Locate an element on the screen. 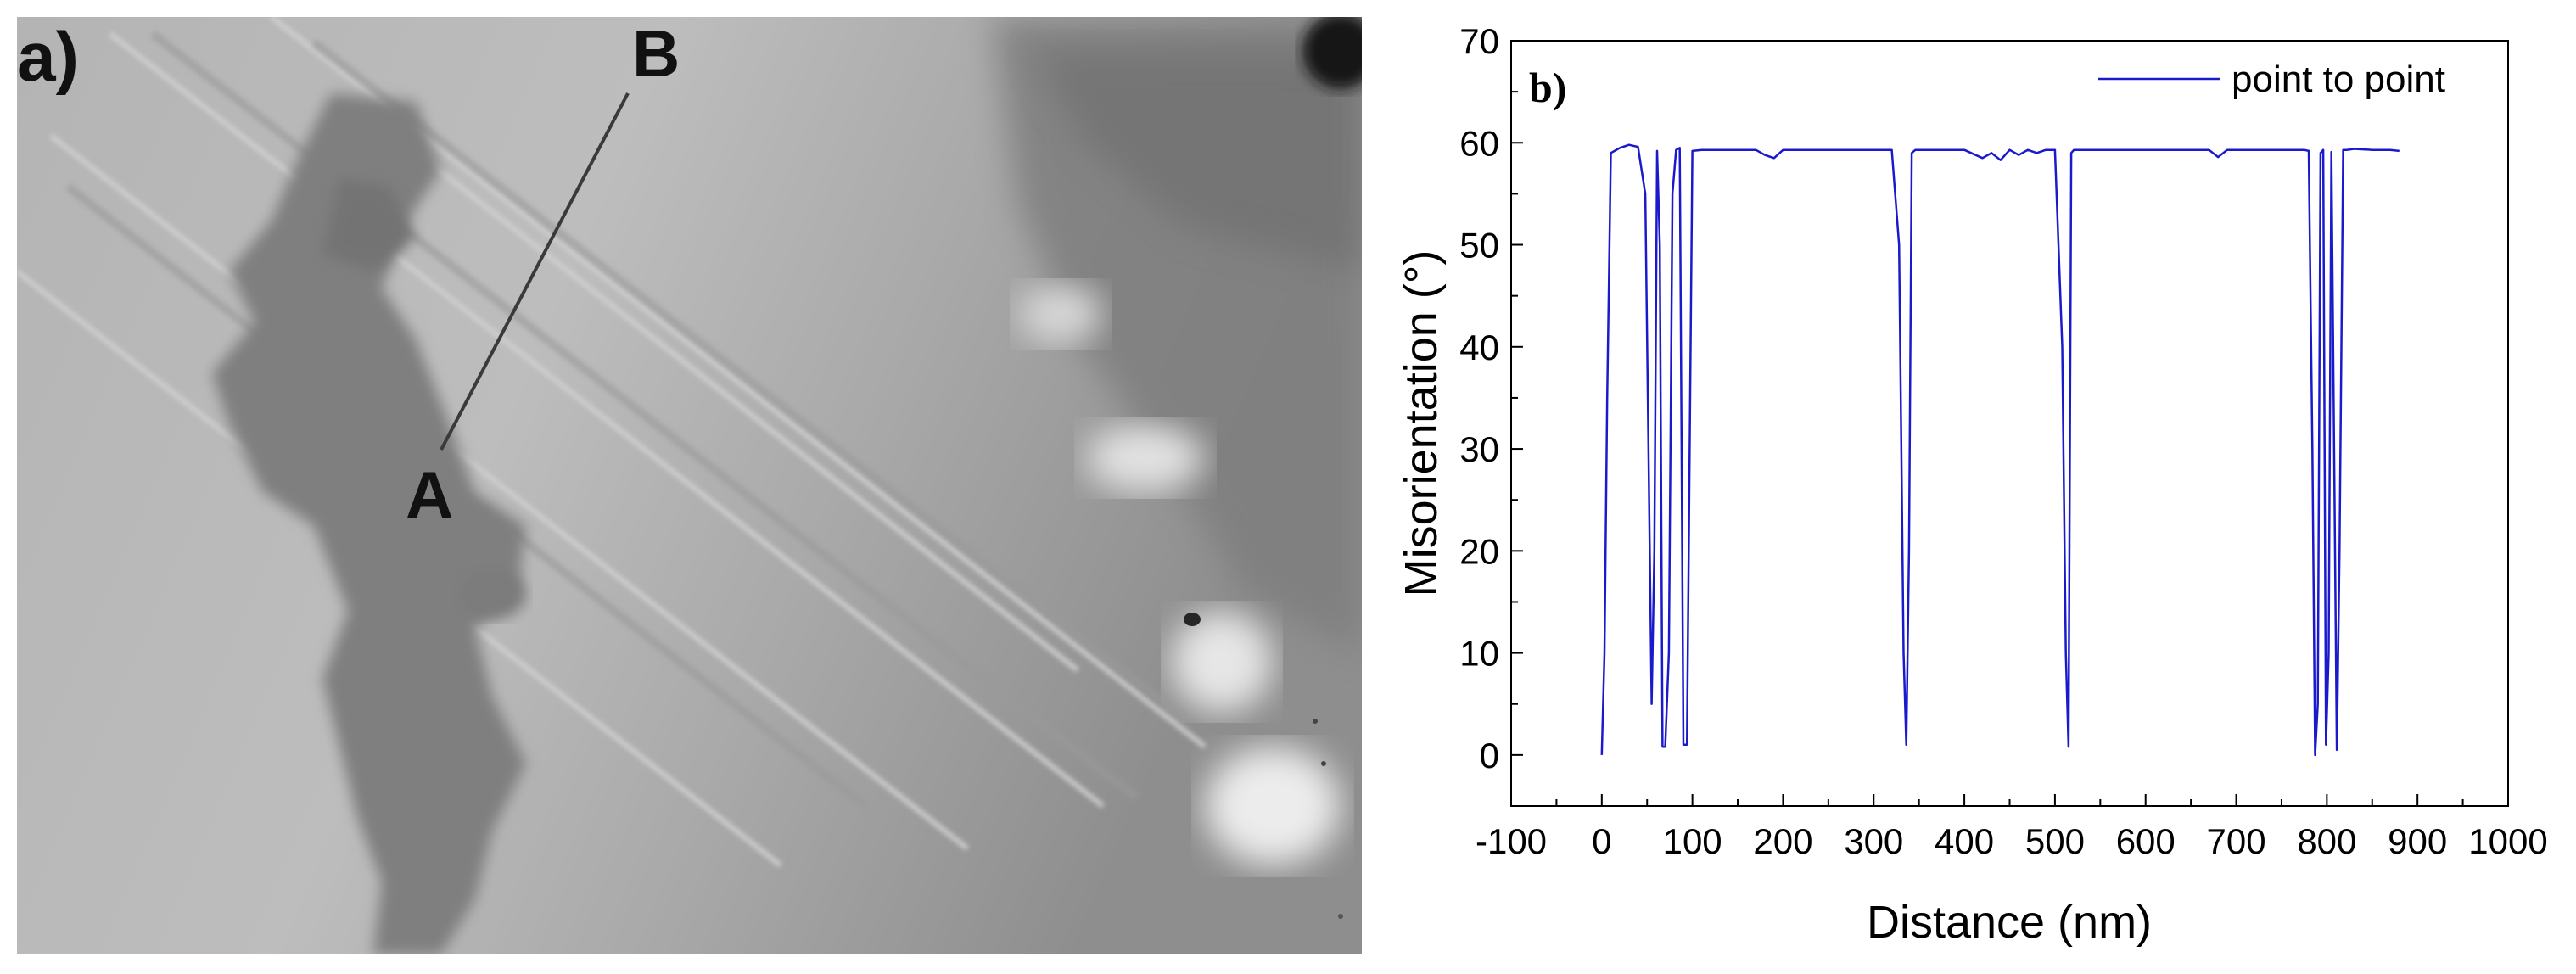 The width and height of the screenshot is (2576, 974). x-tick-label: 1000 is located at coordinates (2508, 841).